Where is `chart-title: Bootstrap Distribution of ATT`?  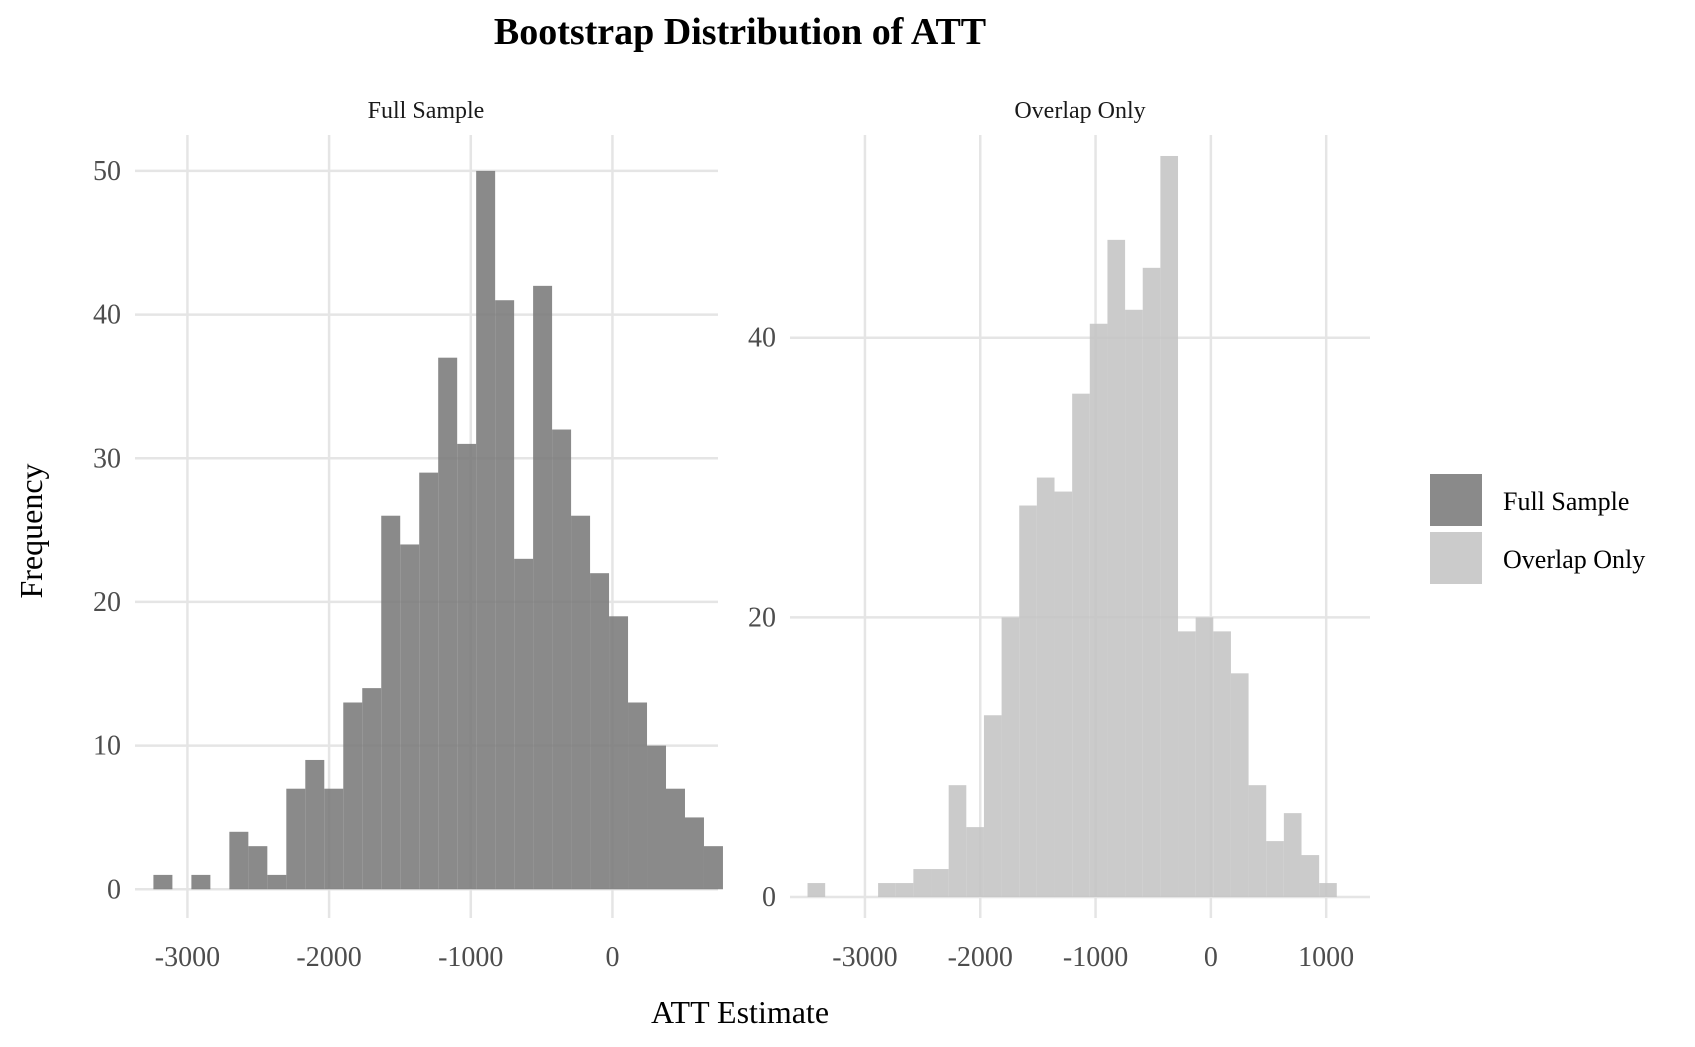
chart-title: Bootstrap Distribution of ATT is located at coordinates (740, 32).